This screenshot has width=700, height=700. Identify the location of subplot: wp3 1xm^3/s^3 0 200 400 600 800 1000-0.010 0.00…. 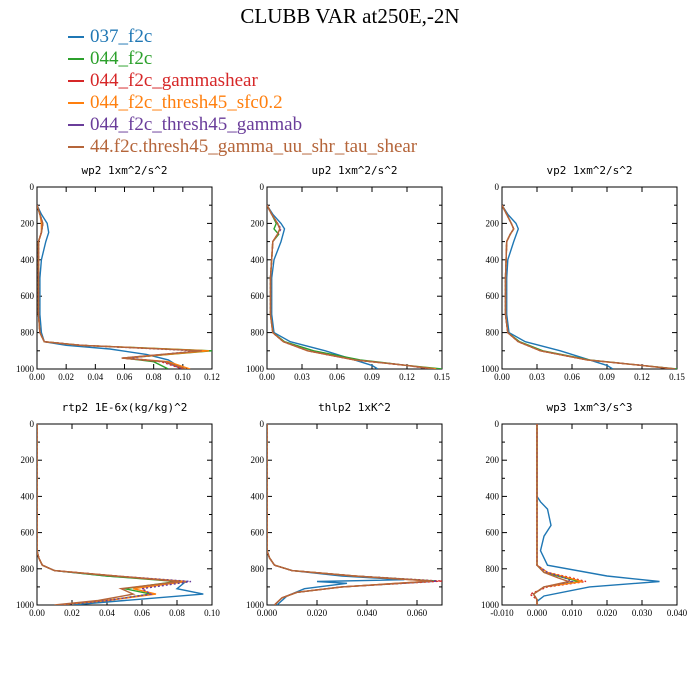
(584, 509).